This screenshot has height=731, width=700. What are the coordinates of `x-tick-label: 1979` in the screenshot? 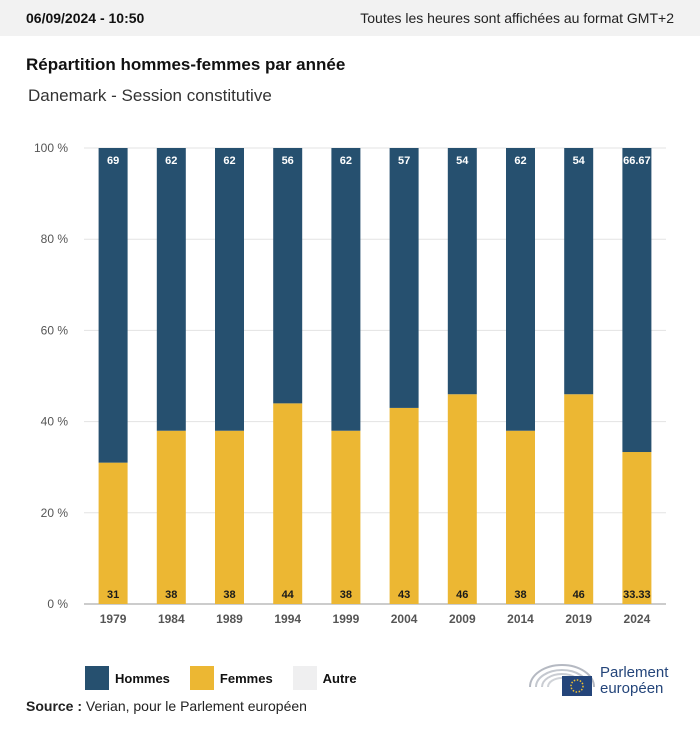 It's located at (113, 619).